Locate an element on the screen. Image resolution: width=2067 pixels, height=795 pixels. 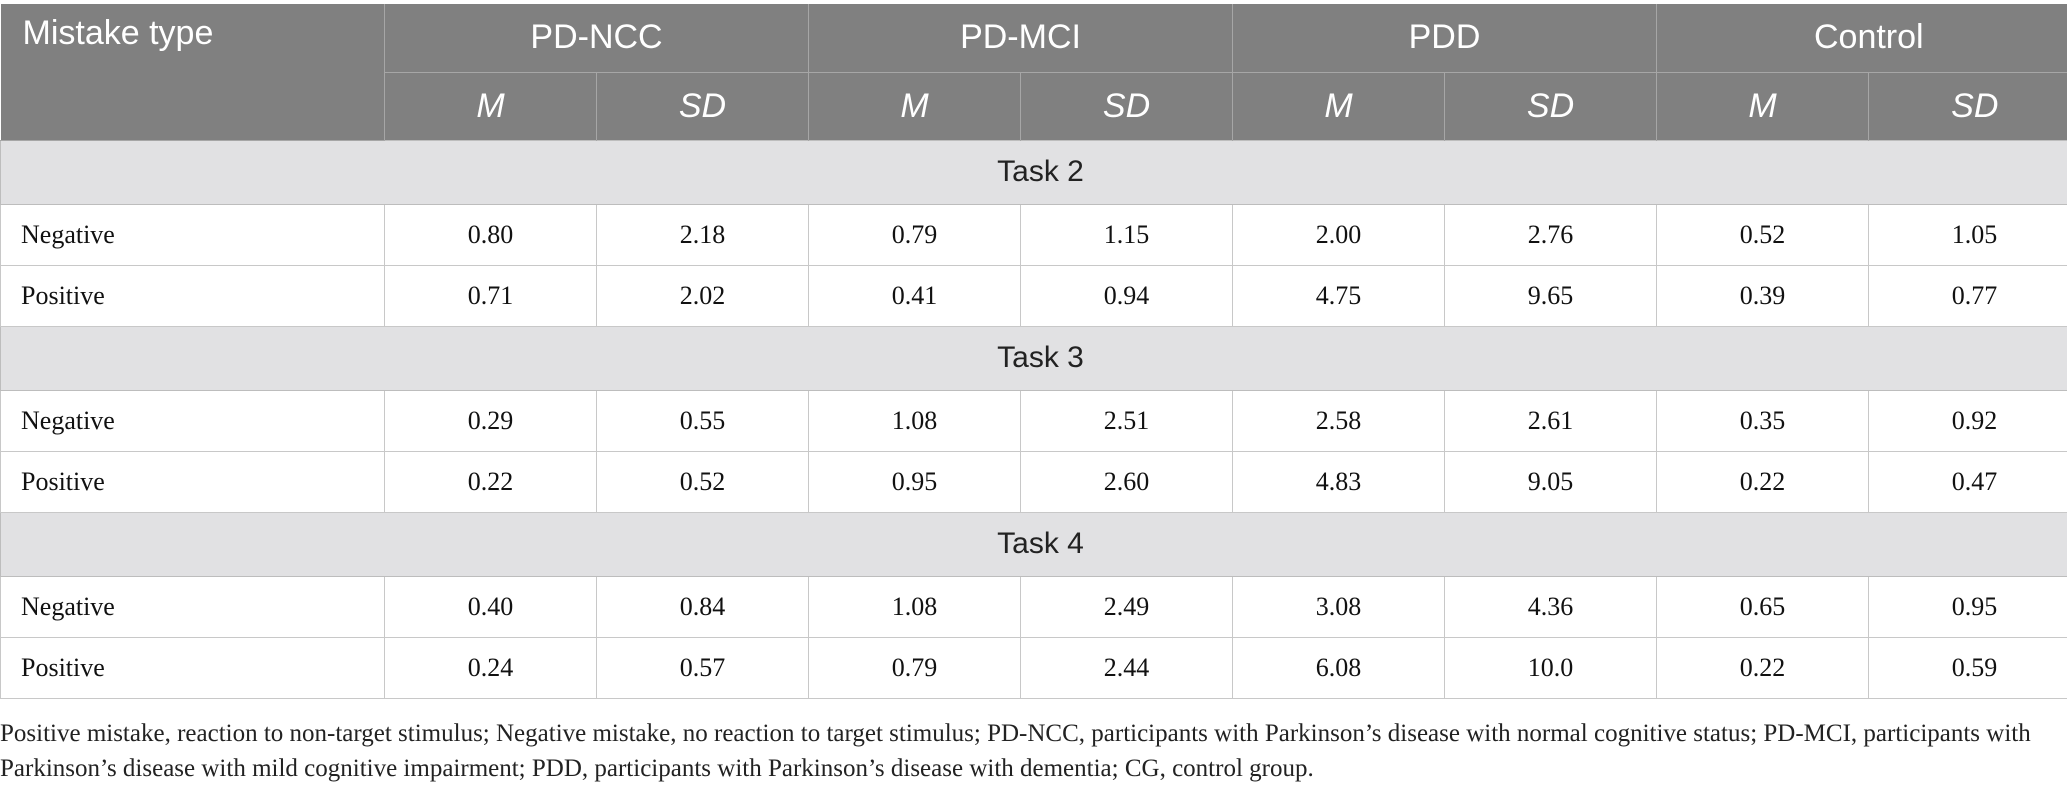
table-cell: 0.29 is located at coordinates (490, 420).